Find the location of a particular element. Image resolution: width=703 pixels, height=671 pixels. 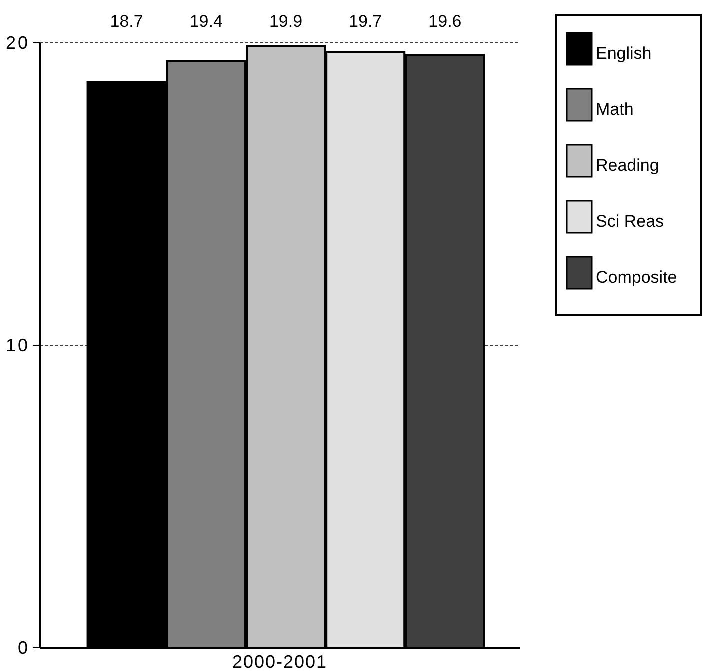

data-label: 19.4 is located at coordinates (206, 21).